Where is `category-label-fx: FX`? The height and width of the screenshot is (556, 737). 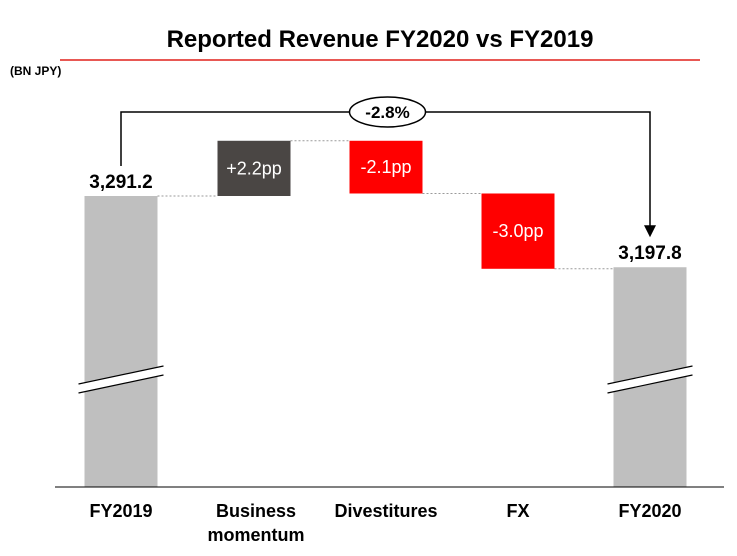 category-label-fx: FX is located at coordinates (517, 511).